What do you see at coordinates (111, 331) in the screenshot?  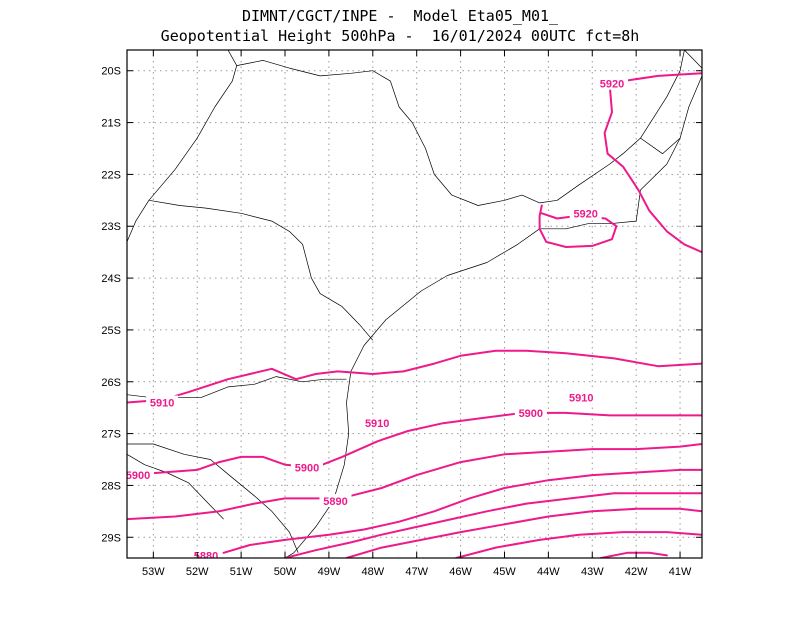 I see `lat-tick-label: 25S` at bounding box center [111, 331].